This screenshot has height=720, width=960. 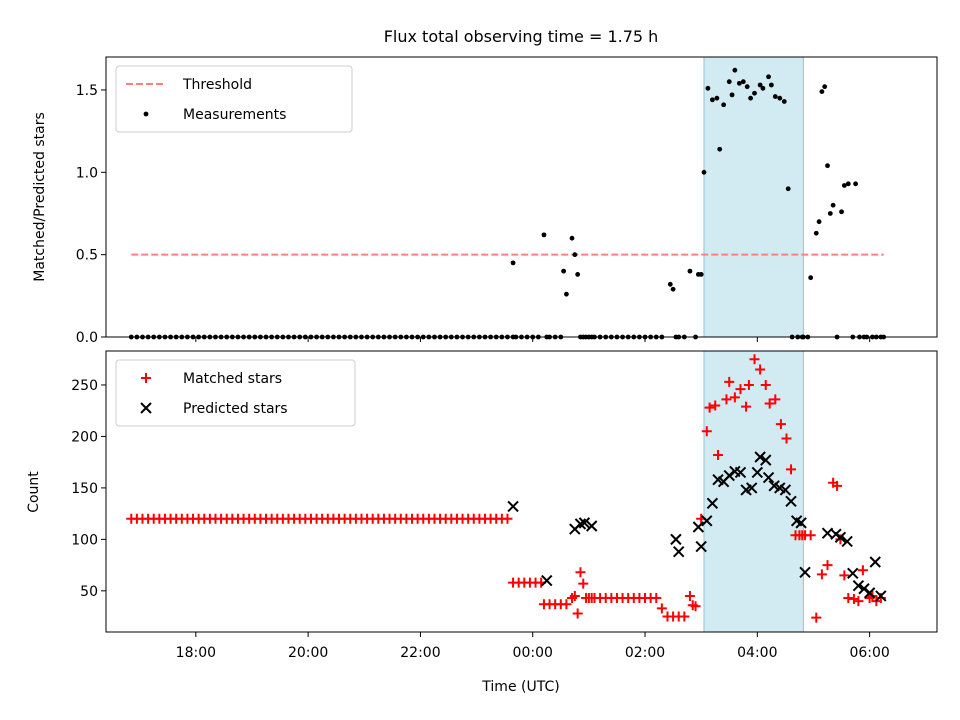 What do you see at coordinates (40, 197) in the screenshot?
I see `ylabel-top: Matched/Predicted stars` at bounding box center [40, 197].